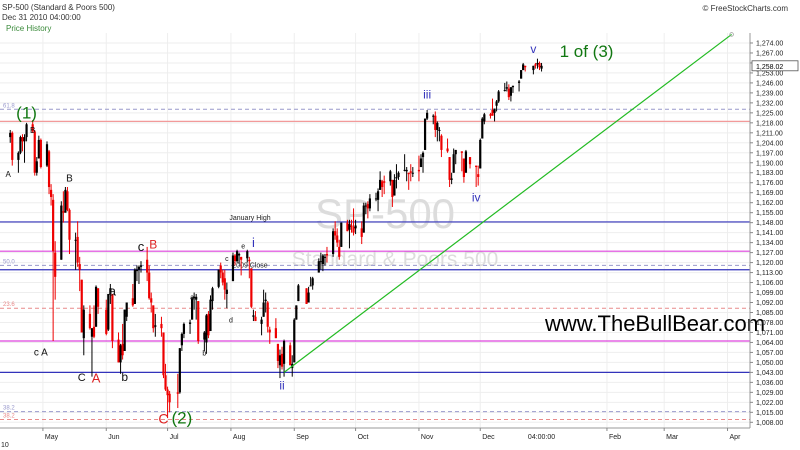  What do you see at coordinates (769, 183) in the screenshot?
I see `y-tick-label: 1,176.00` at bounding box center [769, 183].